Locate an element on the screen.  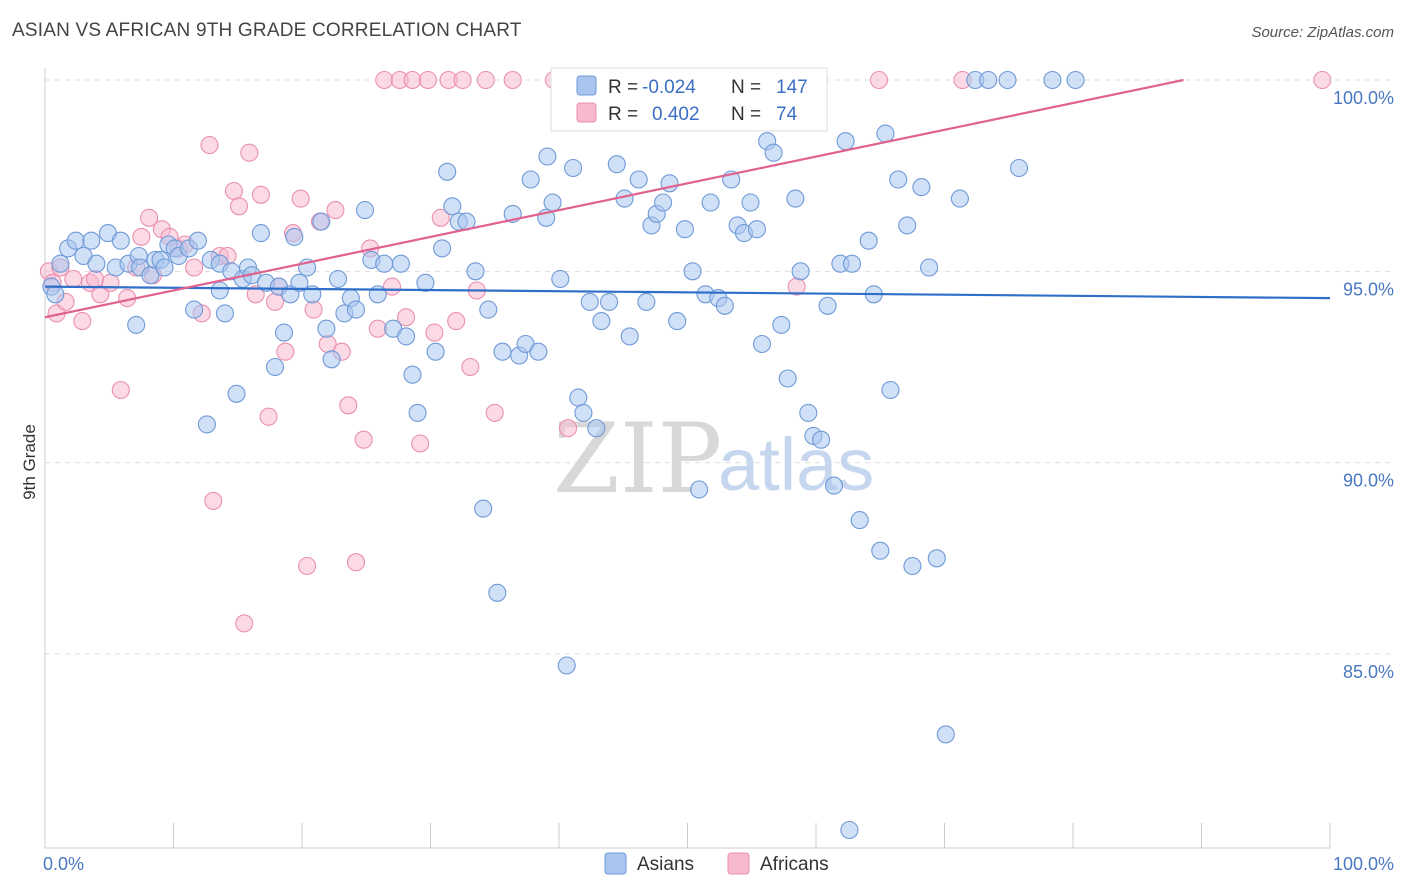
legend-r-value-africans: 0.402 is located at coordinates (676, 114).